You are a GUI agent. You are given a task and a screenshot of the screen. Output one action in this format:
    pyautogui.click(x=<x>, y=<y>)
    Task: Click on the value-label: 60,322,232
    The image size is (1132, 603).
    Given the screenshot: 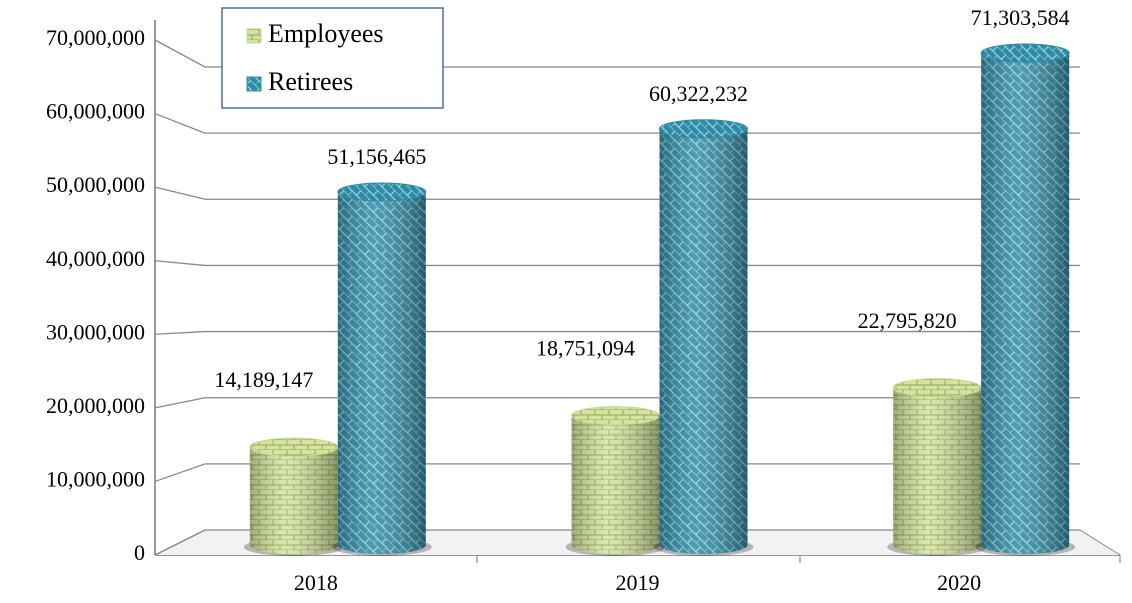 What is the action you would take?
    pyautogui.click(x=698, y=93)
    